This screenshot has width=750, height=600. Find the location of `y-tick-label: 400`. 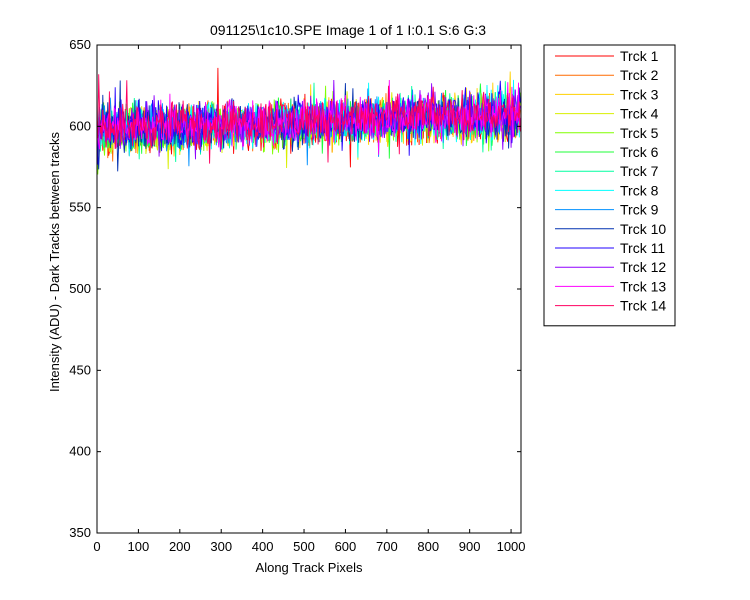

y-tick-label: 400 is located at coordinates (80, 451).